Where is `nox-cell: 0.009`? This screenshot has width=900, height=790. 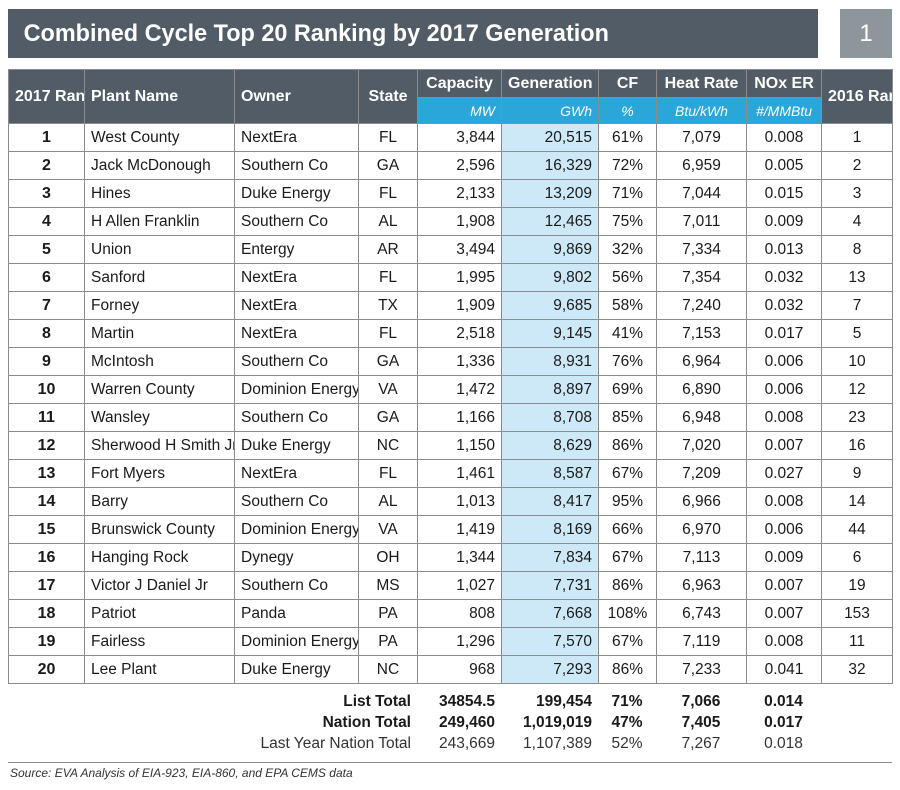 nox-cell: 0.009 is located at coordinates (784, 221).